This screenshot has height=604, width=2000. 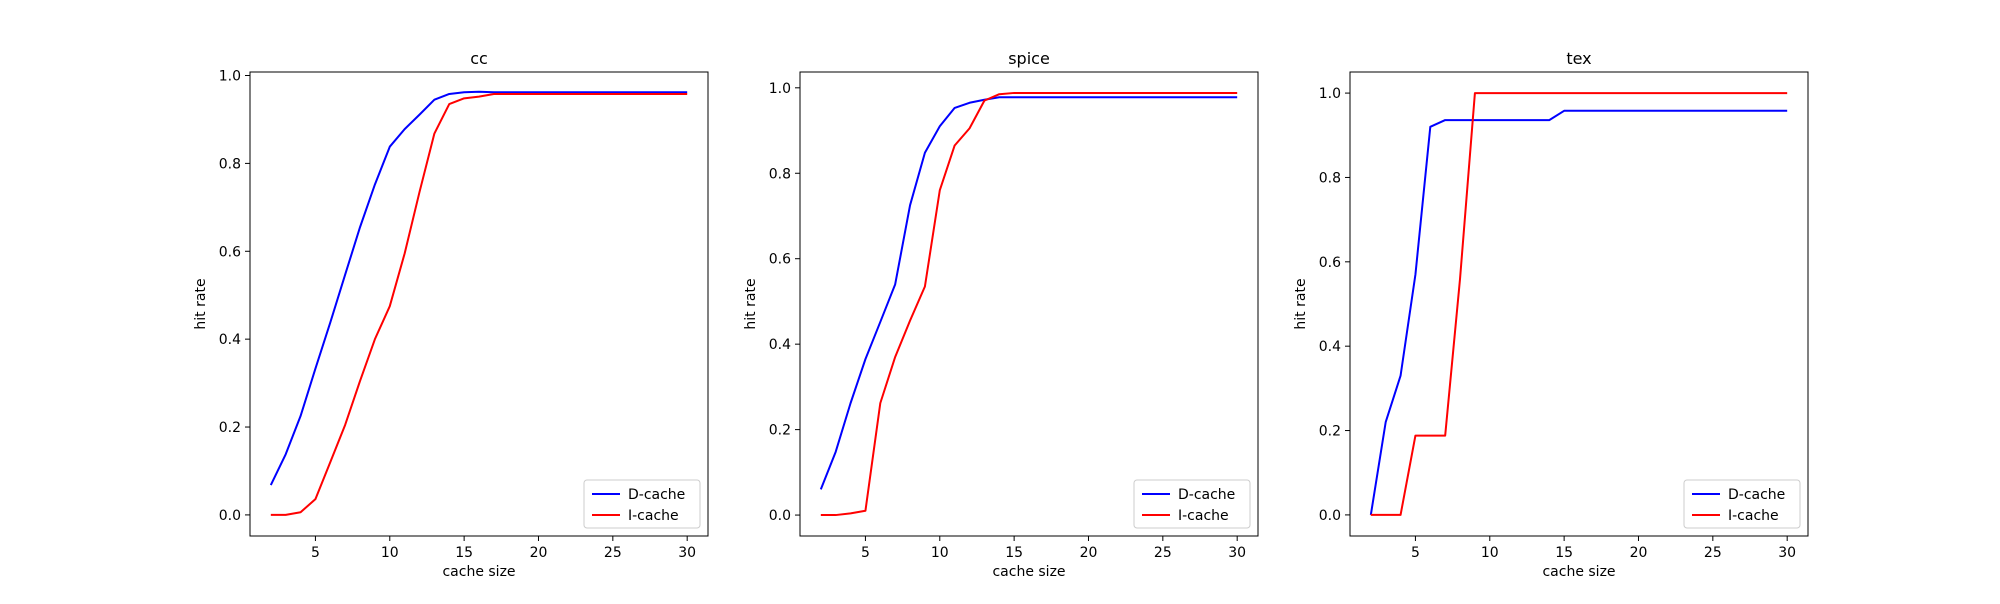 What do you see at coordinates (1578, 58) in the screenshot?
I see `chart-title: tex` at bounding box center [1578, 58].